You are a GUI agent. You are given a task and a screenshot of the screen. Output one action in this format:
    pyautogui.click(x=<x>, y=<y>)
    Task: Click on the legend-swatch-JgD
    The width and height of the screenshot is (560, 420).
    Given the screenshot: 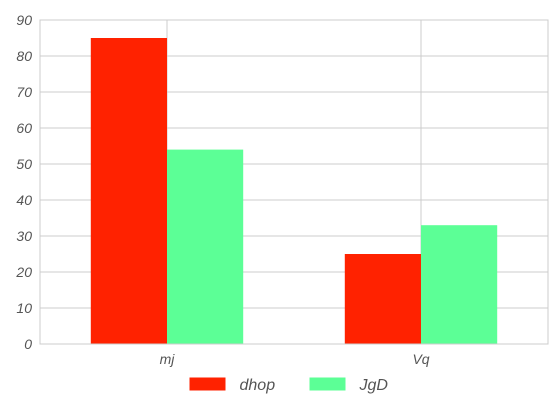 What is the action you would take?
    pyautogui.click(x=327, y=384)
    